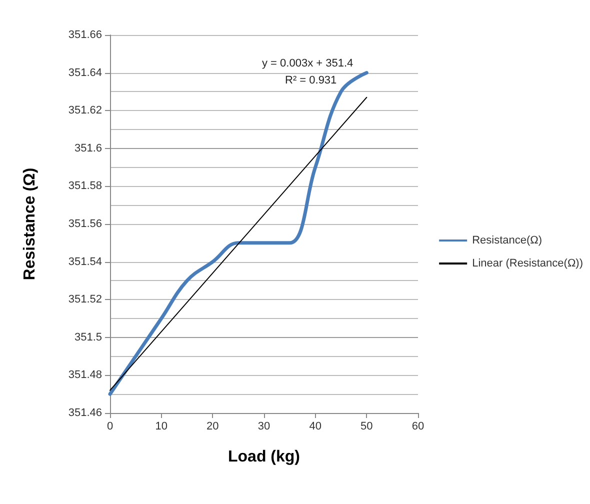 The width and height of the screenshot is (590, 504). Describe the element at coordinates (418, 426) in the screenshot. I see `x-tick-label: 60` at that location.